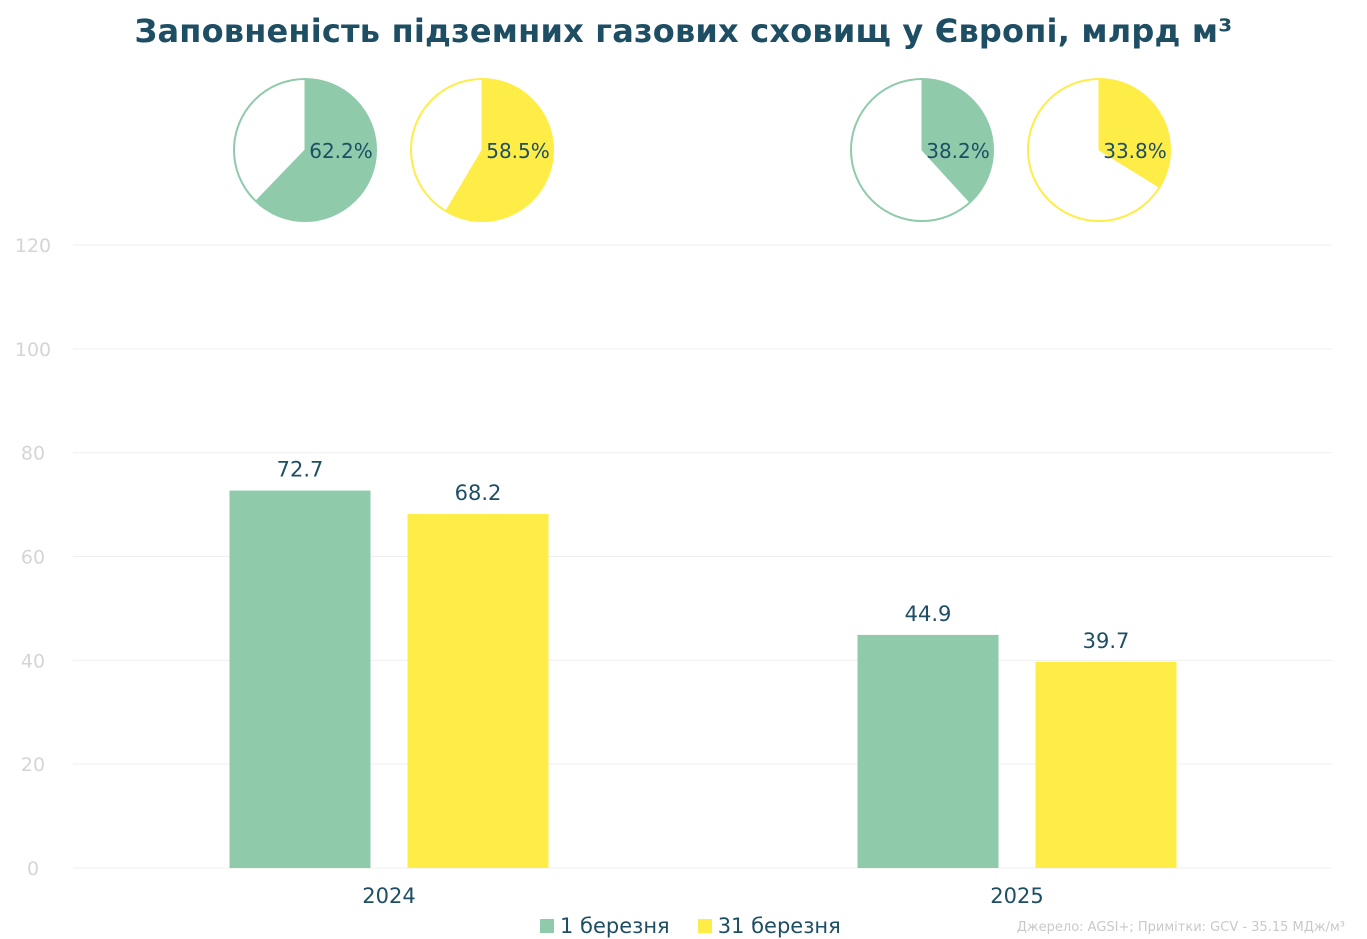  I want to click on legend-item-series-1: 1 березня, so click(605, 926).